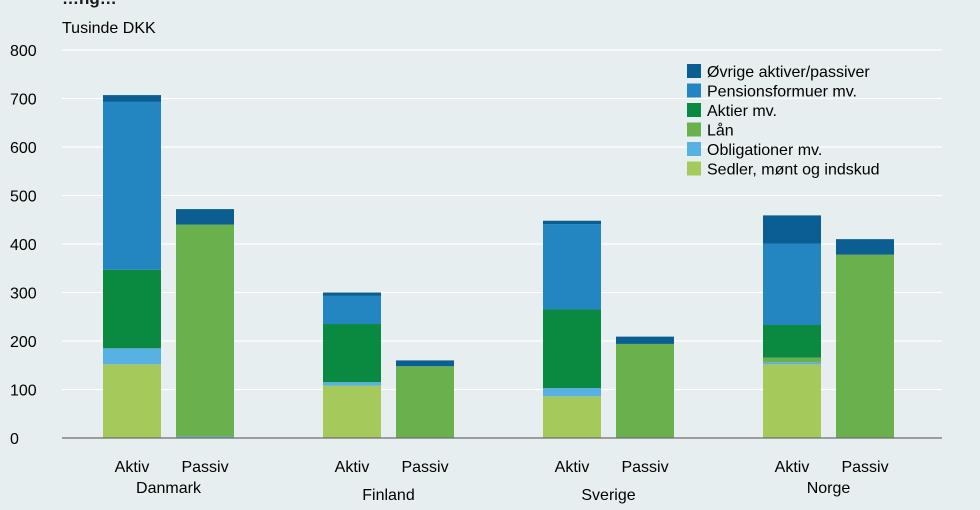 The image size is (980, 510). What do you see at coordinates (14, 439) in the screenshot?
I see `y-tick-label: 0` at bounding box center [14, 439].